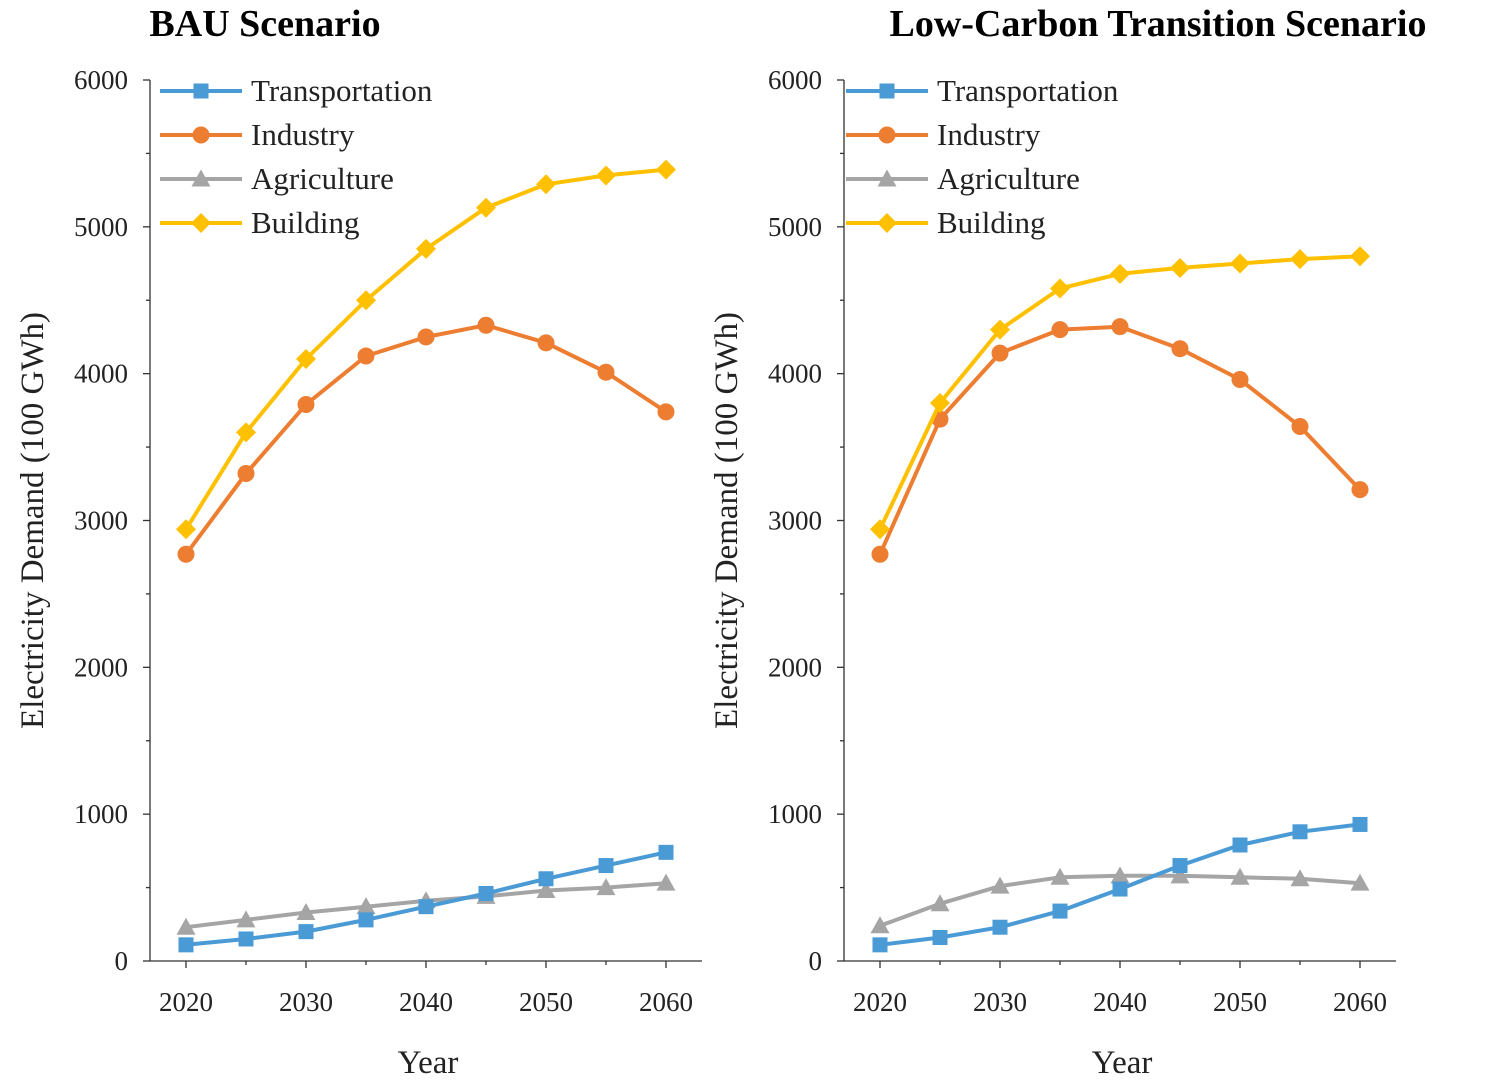 The height and width of the screenshot is (1086, 1499). I want to click on y-tick-label: 6000, so click(101, 80).